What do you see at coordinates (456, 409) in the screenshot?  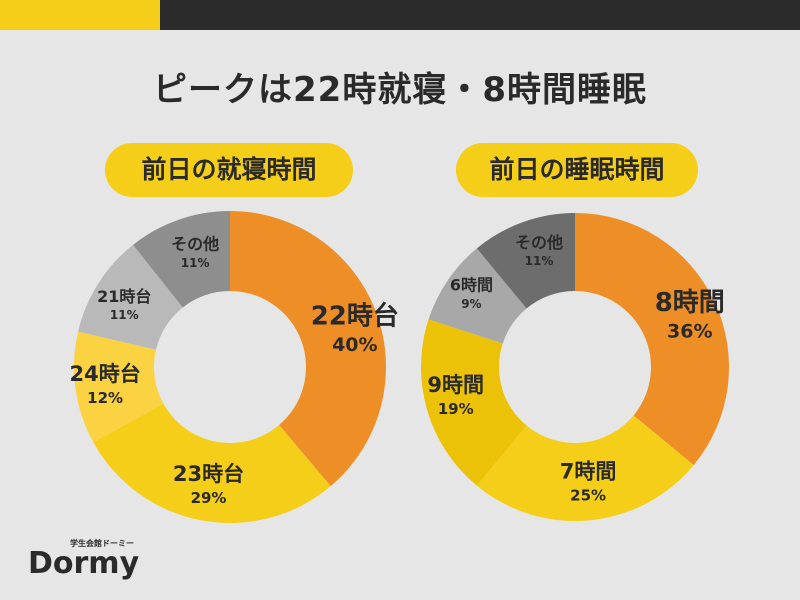 I see `slice-value-1-2: 19%` at bounding box center [456, 409].